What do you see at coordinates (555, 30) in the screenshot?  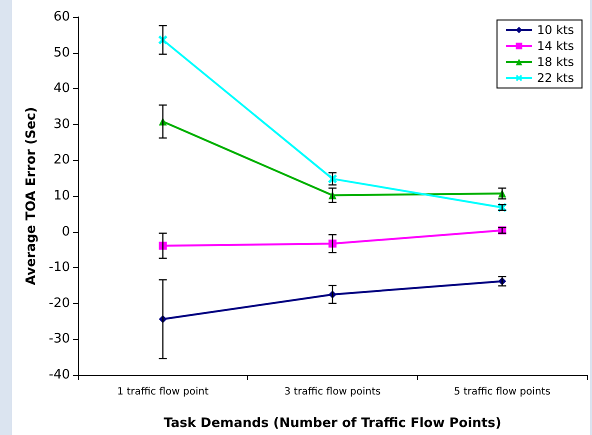 I see `legend-label: 10 kts` at bounding box center [555, 30].